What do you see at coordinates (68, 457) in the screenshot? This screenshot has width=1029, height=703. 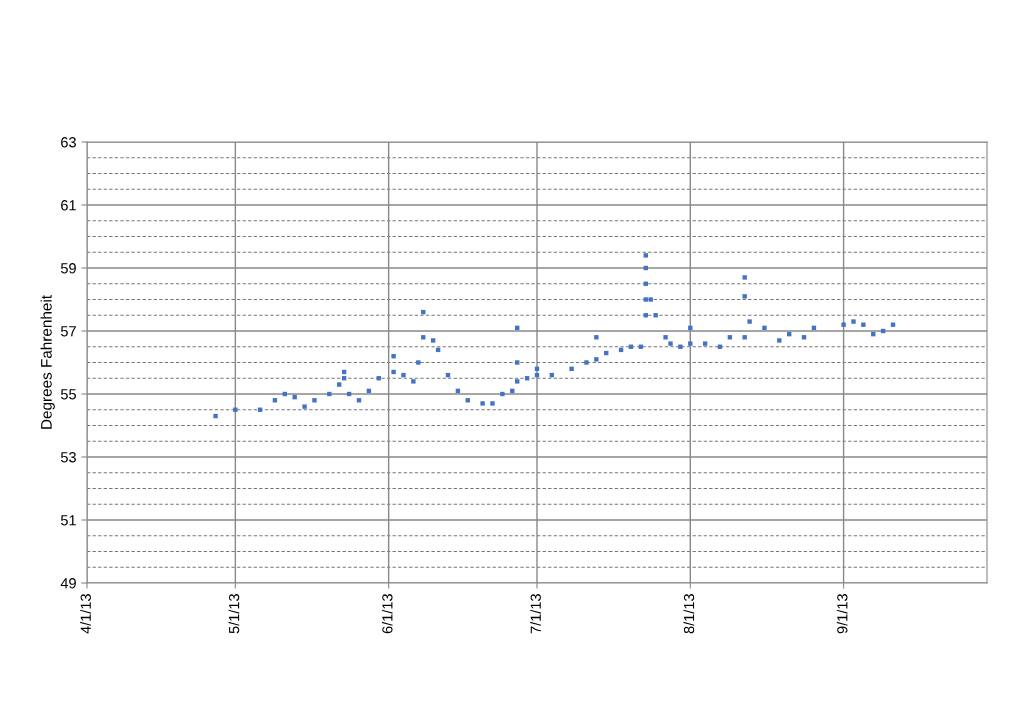 I see `y-tick-label: 53` at bounding box center [68, 457].